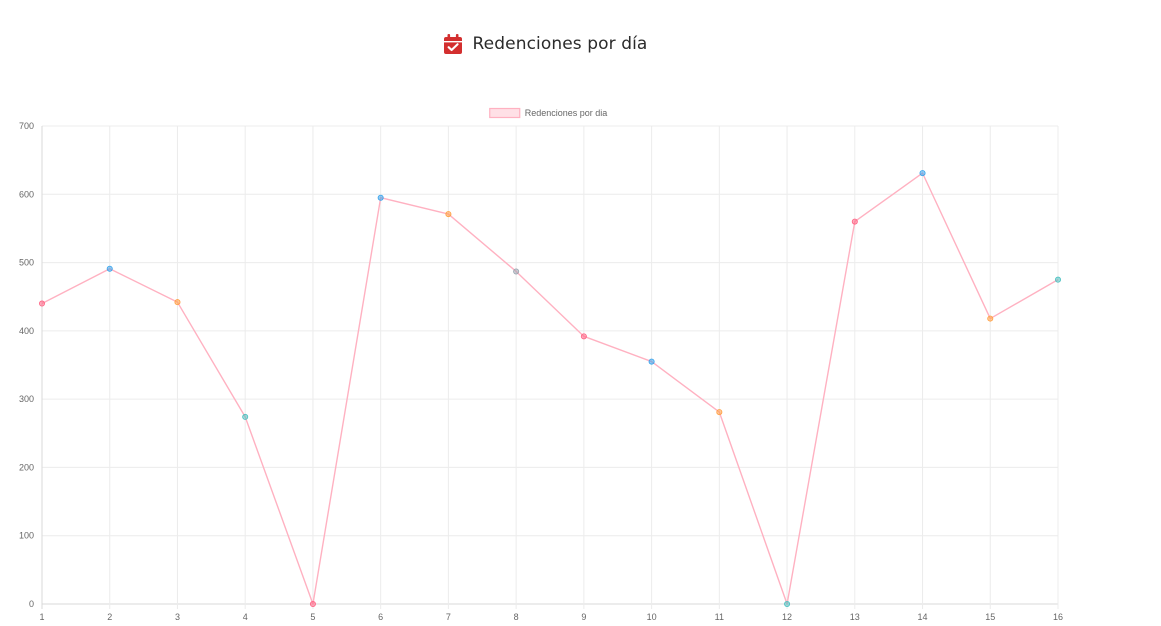 The height and width of the screenshot is (626, 1161). I want to click on y-tick-label: 0, so click(31, 604).